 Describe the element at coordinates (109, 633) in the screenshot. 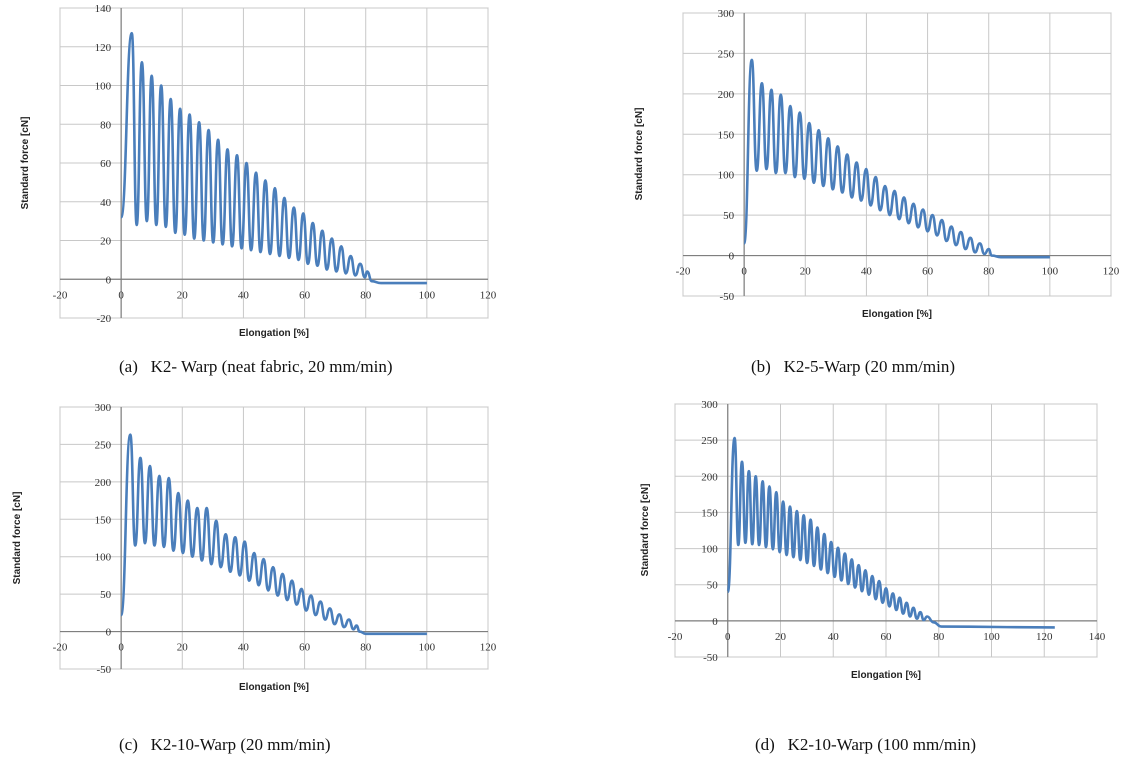

I see `chart-c-ytick-label: 0` at that location.